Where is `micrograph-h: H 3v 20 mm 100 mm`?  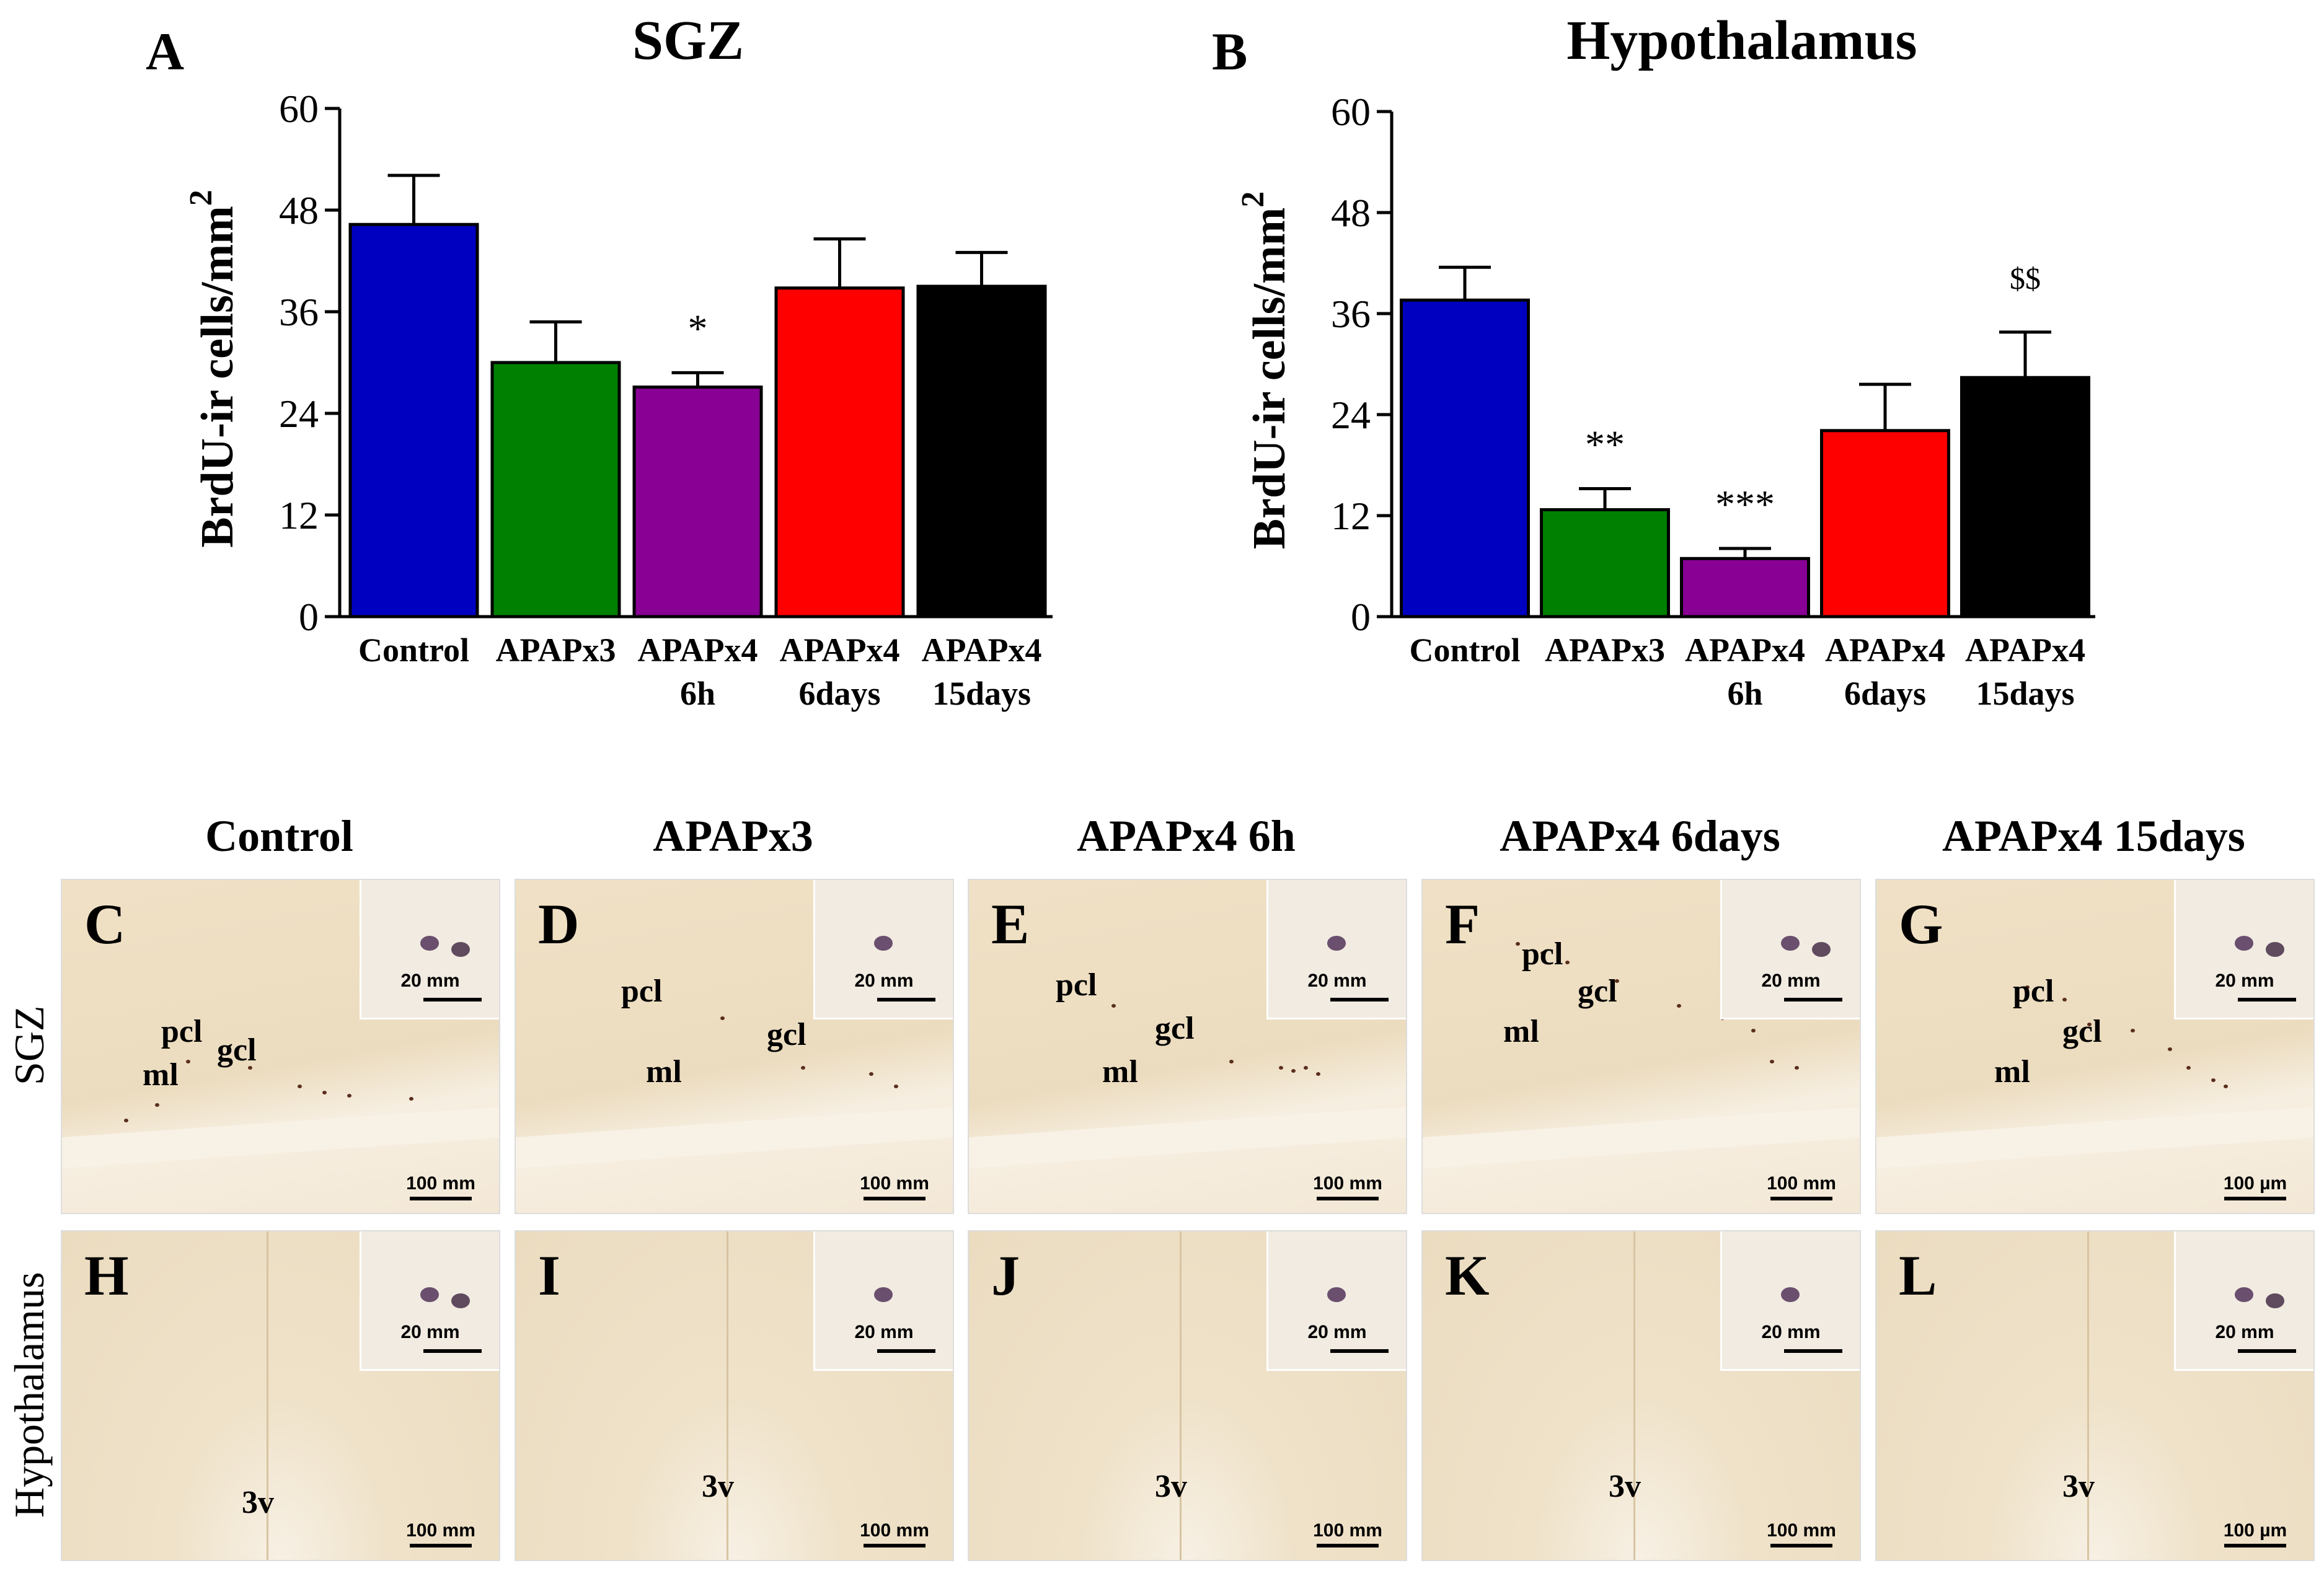 micrograph-h: H 3v 20 mm 100 mm is located at coordinates (280, 1395).